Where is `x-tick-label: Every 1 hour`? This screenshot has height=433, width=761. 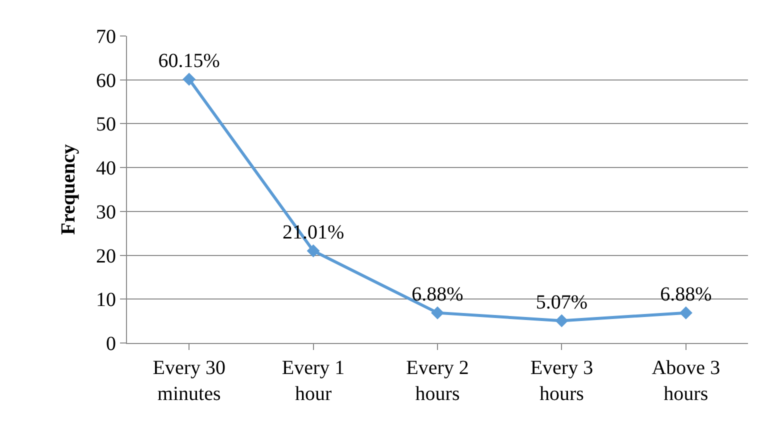 x-tick-label: Every 1 hour is located at coordinates (313, 381).